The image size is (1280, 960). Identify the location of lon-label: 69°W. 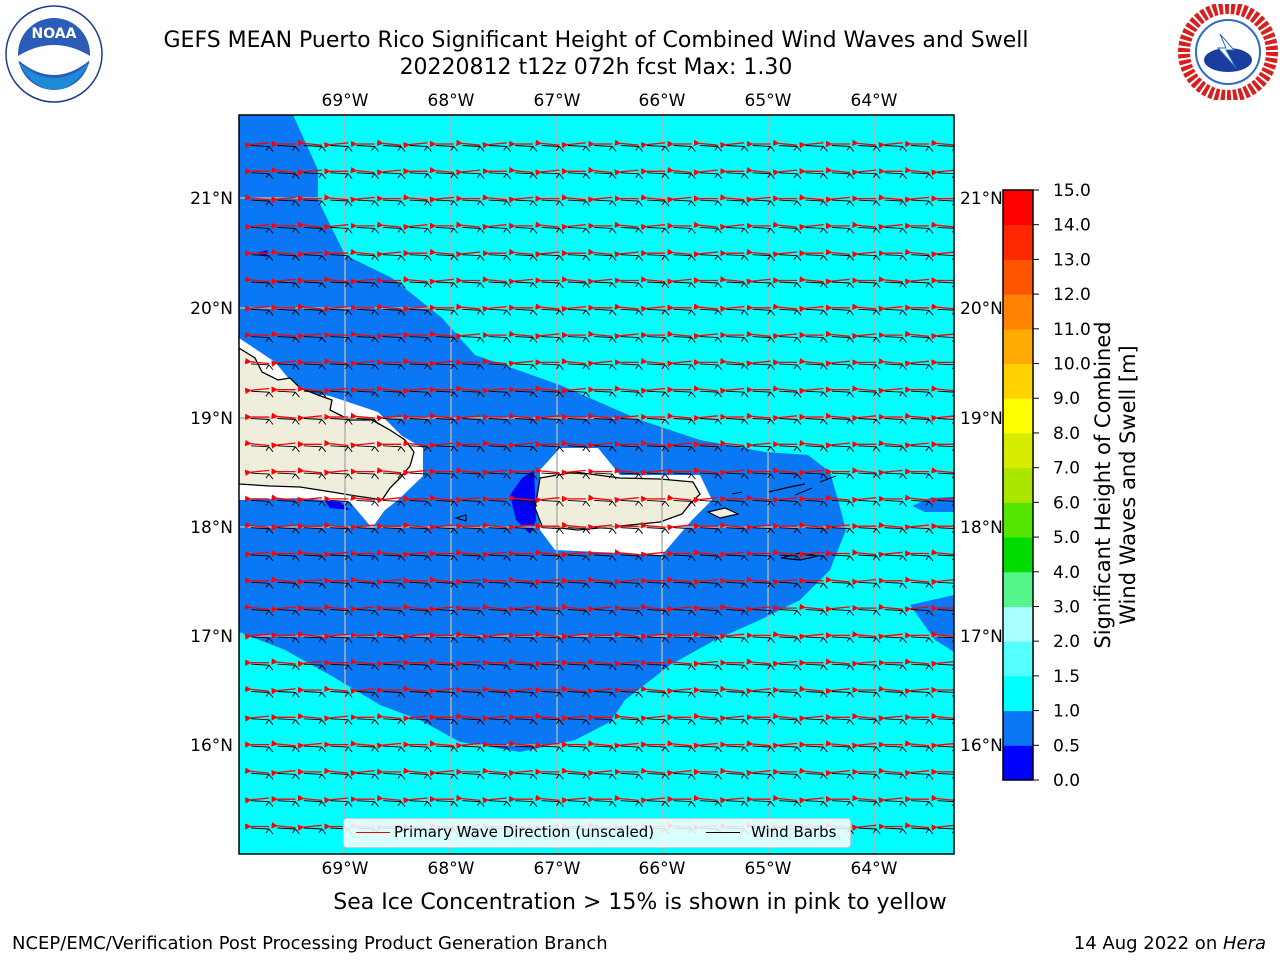
(345, 101).